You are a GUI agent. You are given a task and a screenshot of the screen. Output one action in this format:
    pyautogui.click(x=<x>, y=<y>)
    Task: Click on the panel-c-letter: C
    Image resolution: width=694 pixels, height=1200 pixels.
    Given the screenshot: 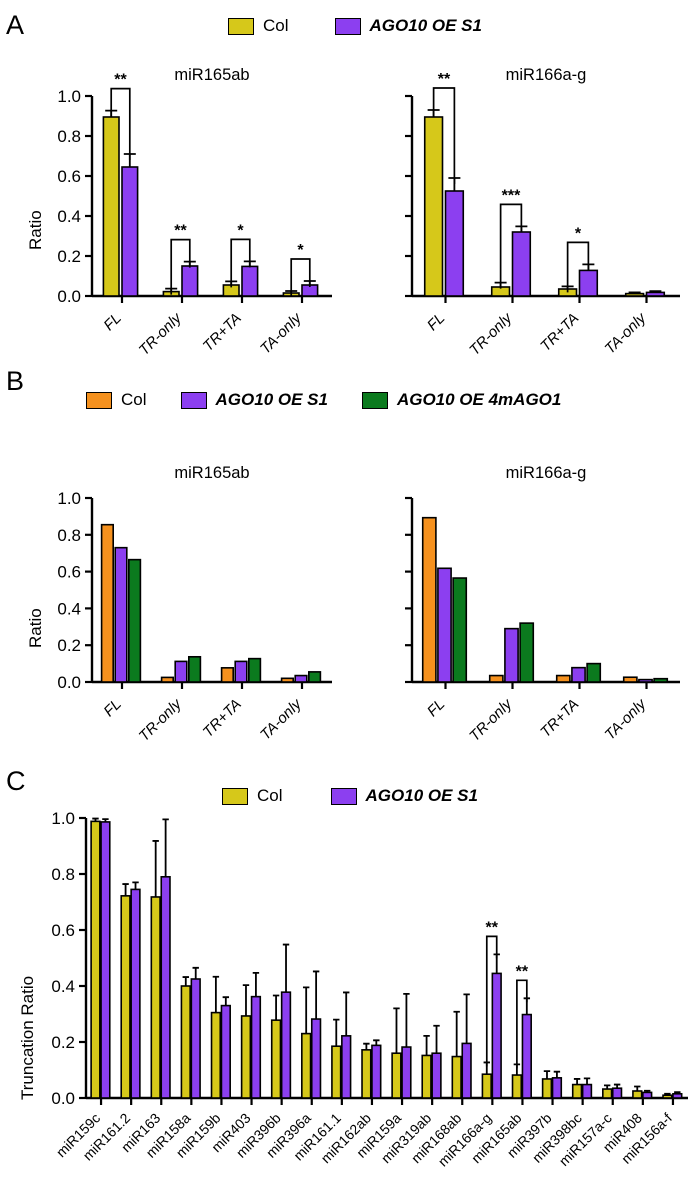 What is the action you would take?
    pyautogui.click(x=16, y=781)
    